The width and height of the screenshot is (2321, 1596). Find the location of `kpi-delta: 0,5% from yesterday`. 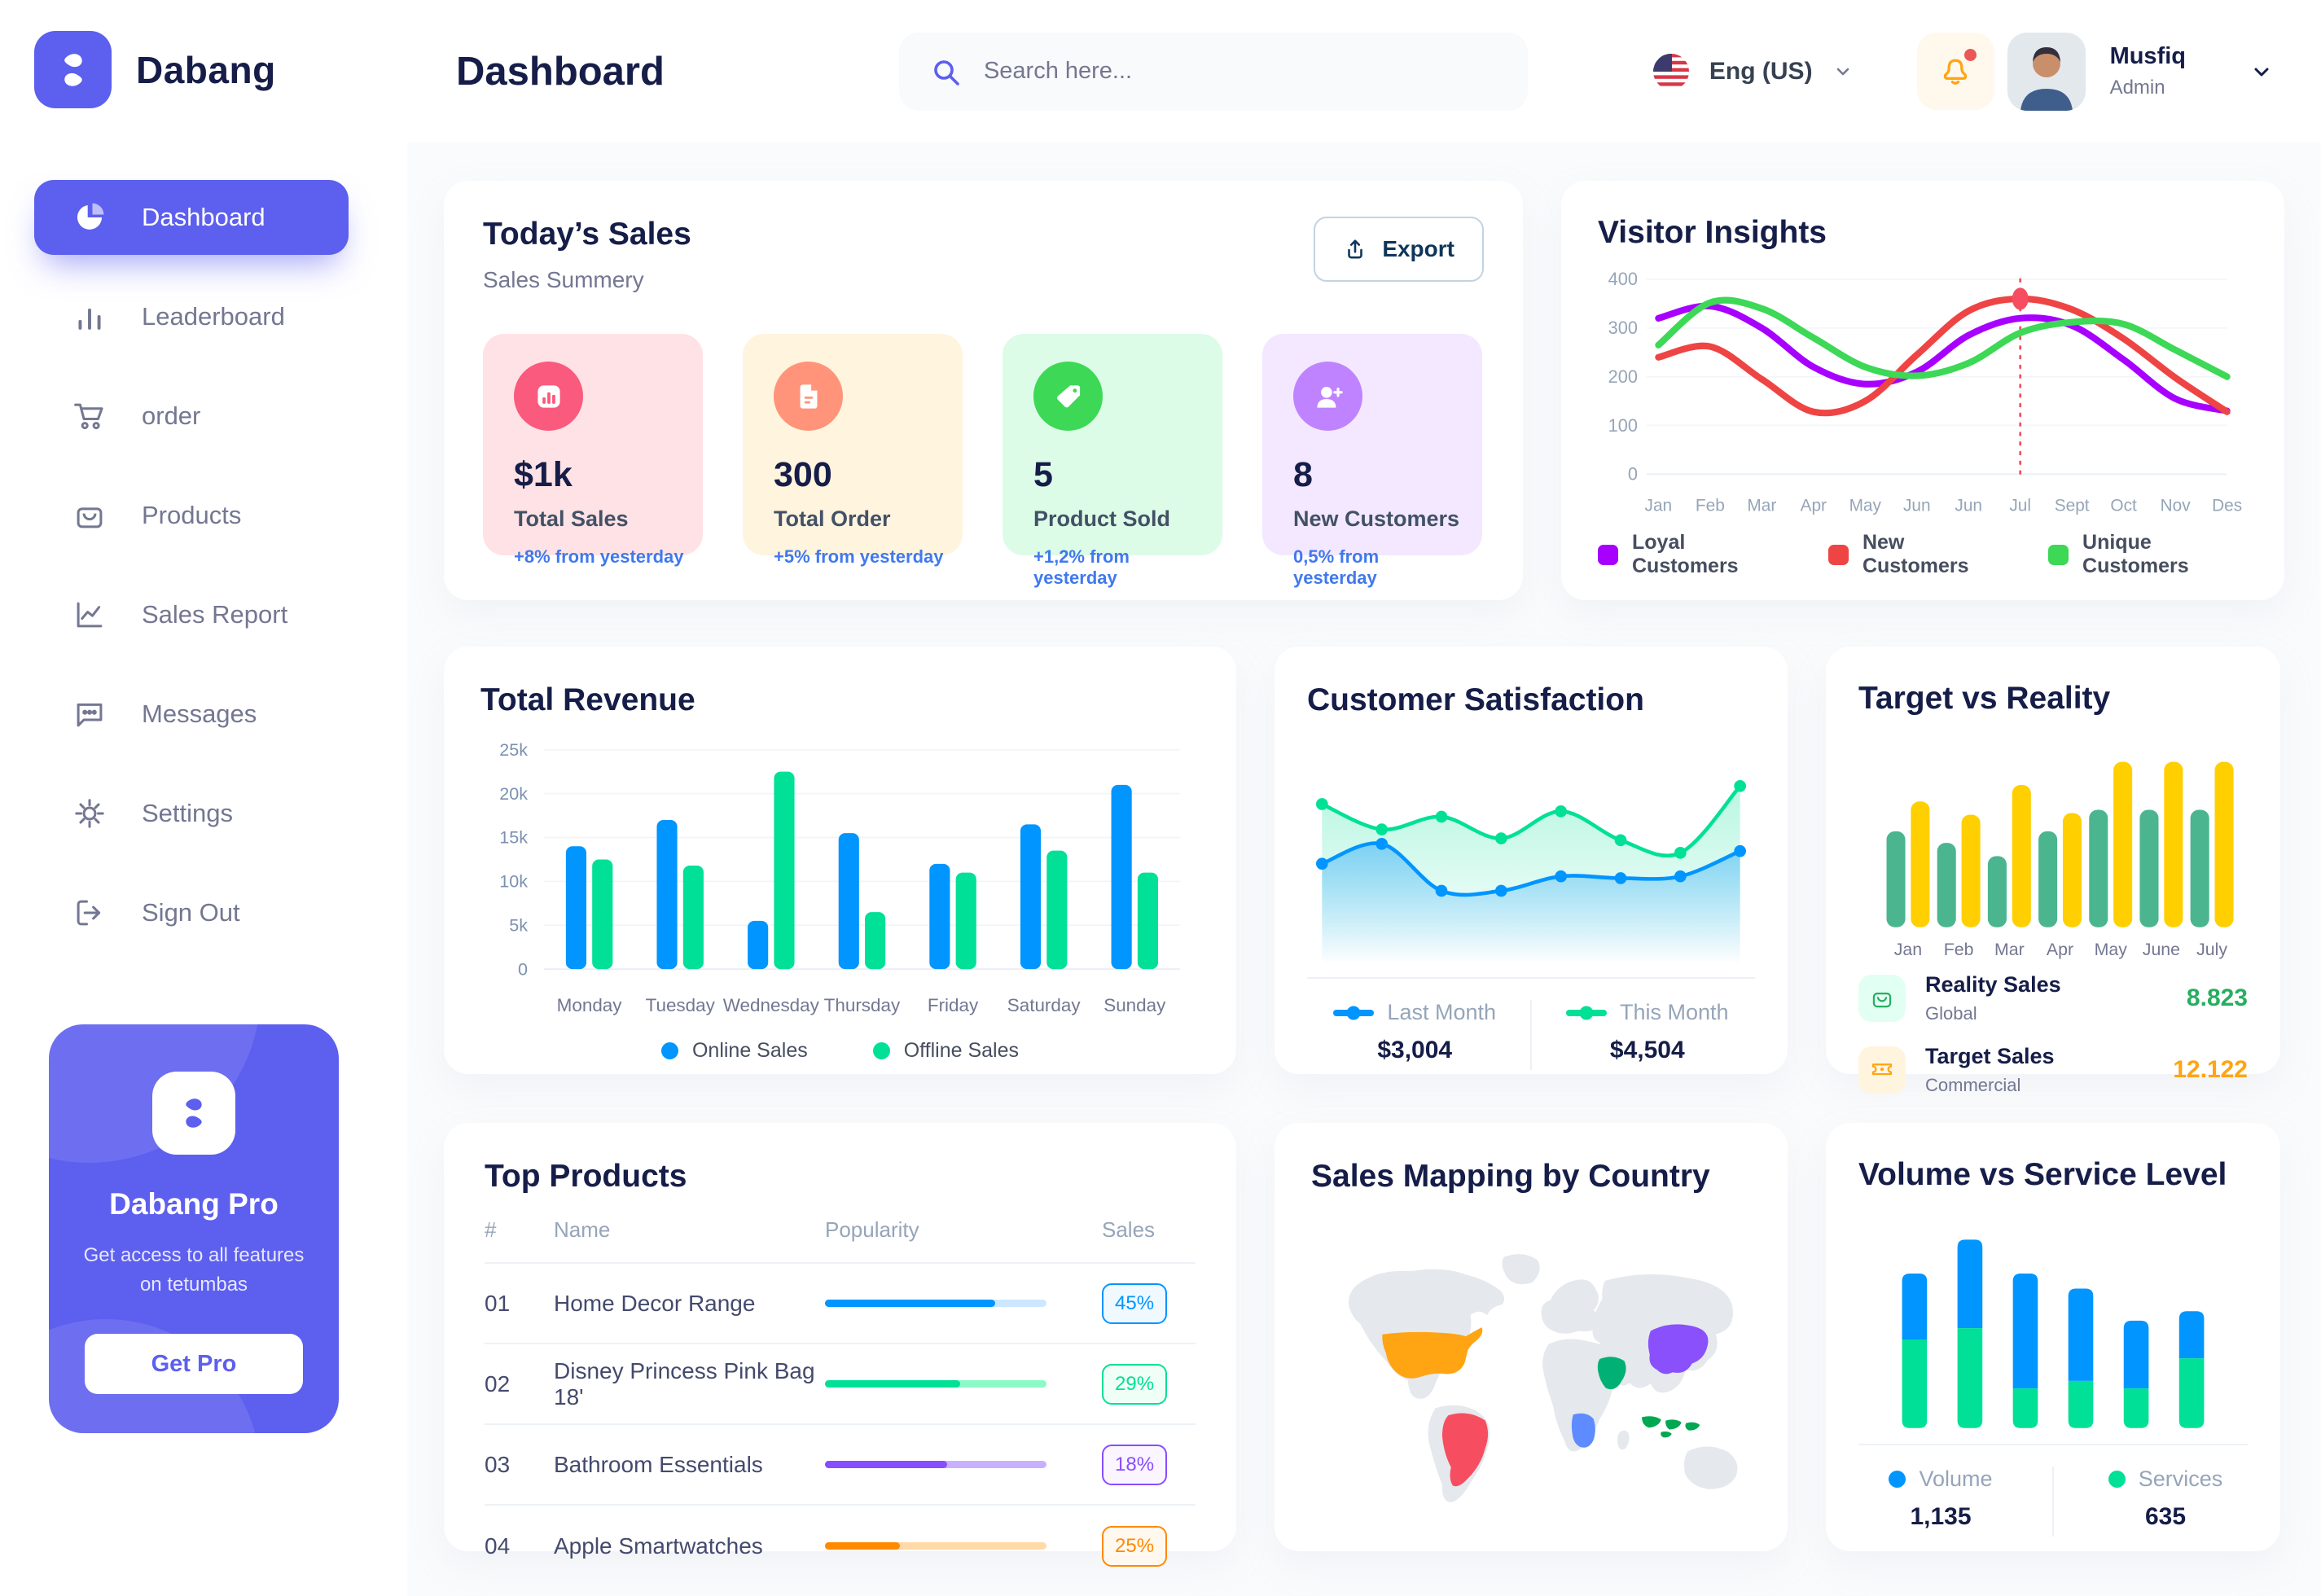

kpi-delta: 0,5% from yesterday is located at coordinates (1336, 567).